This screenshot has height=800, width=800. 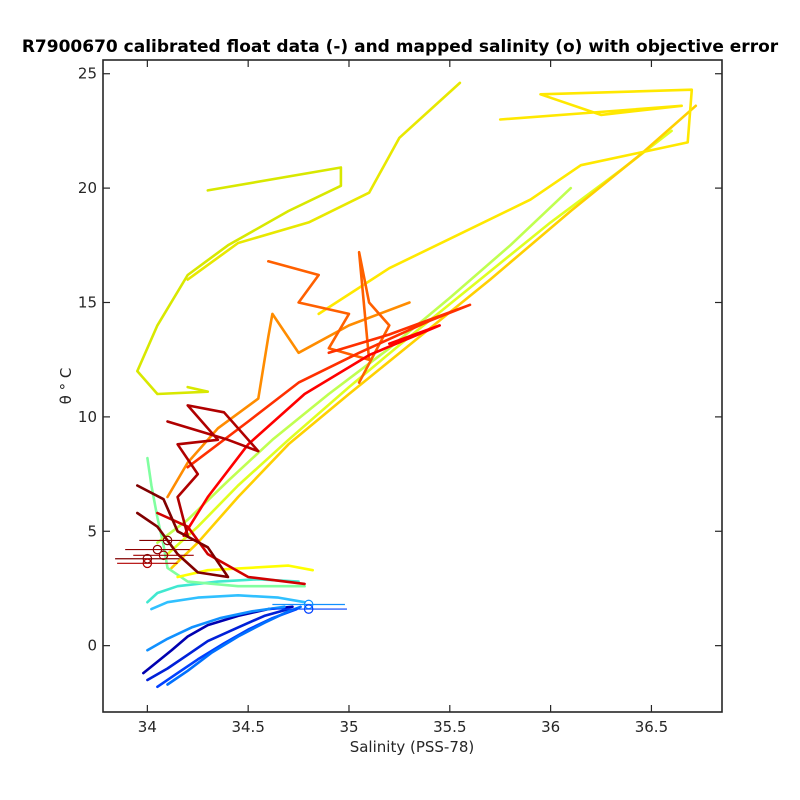 I want to click on y-tick-label: 25, so click(x=87, y=74).